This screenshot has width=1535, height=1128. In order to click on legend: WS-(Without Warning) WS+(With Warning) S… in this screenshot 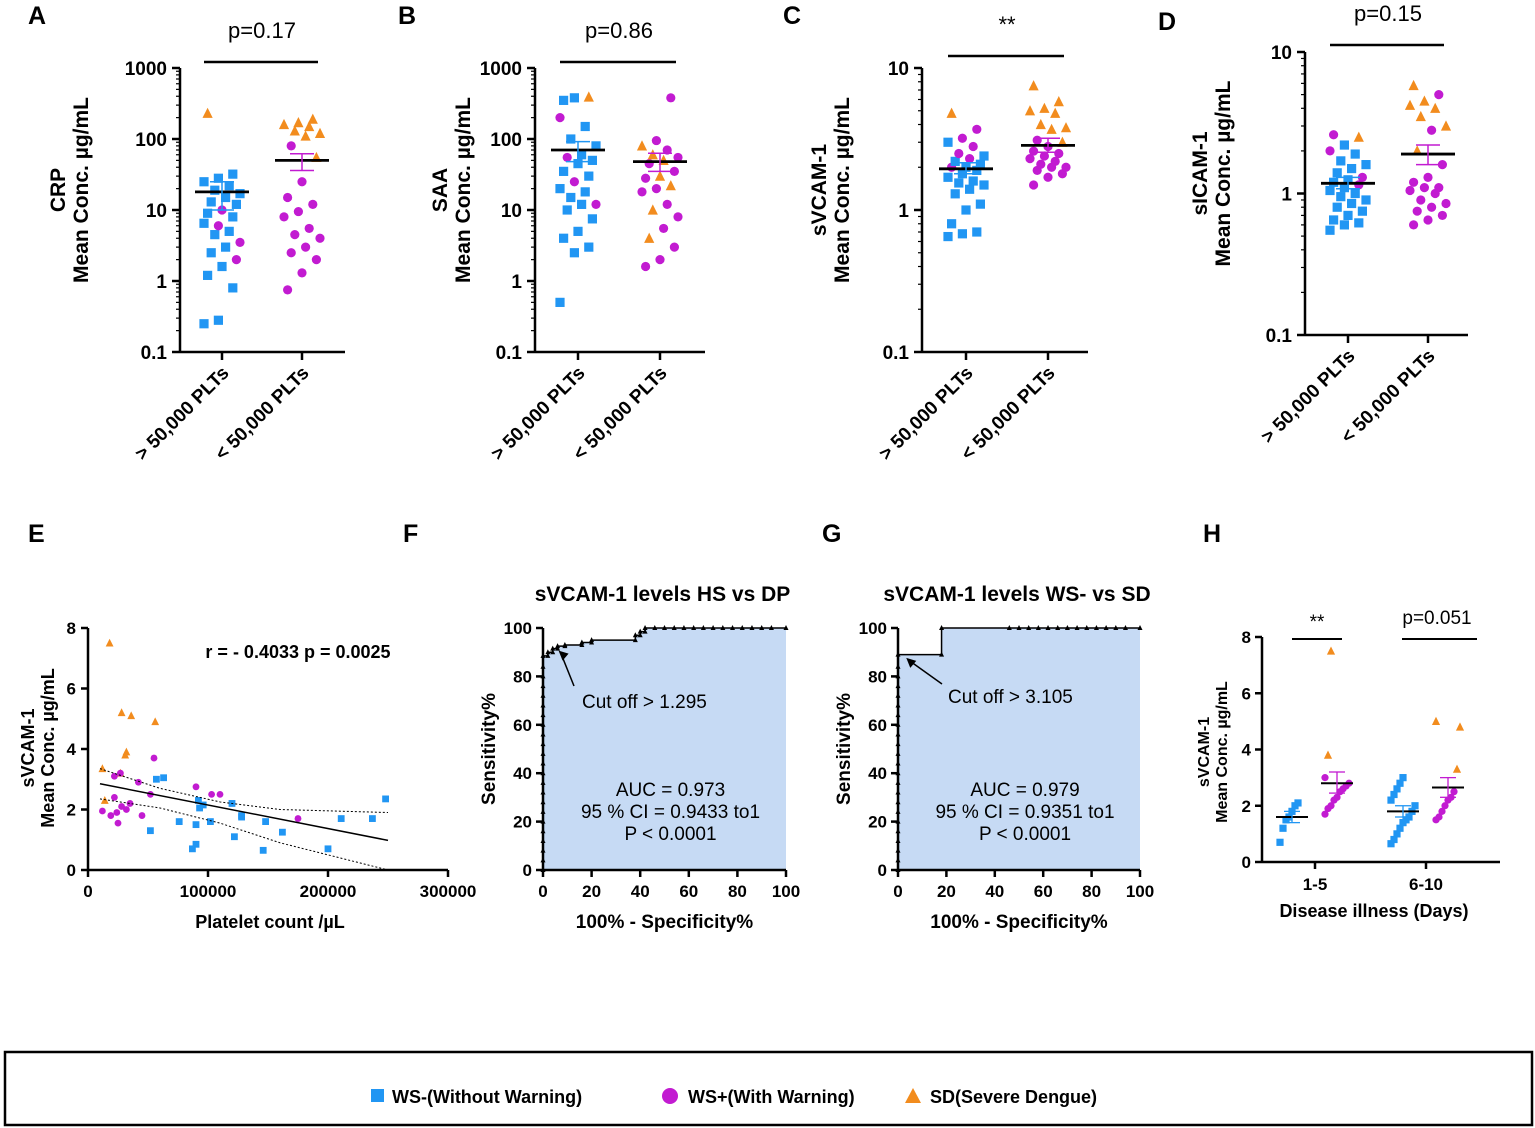, I will do `click(768, 1088)`.